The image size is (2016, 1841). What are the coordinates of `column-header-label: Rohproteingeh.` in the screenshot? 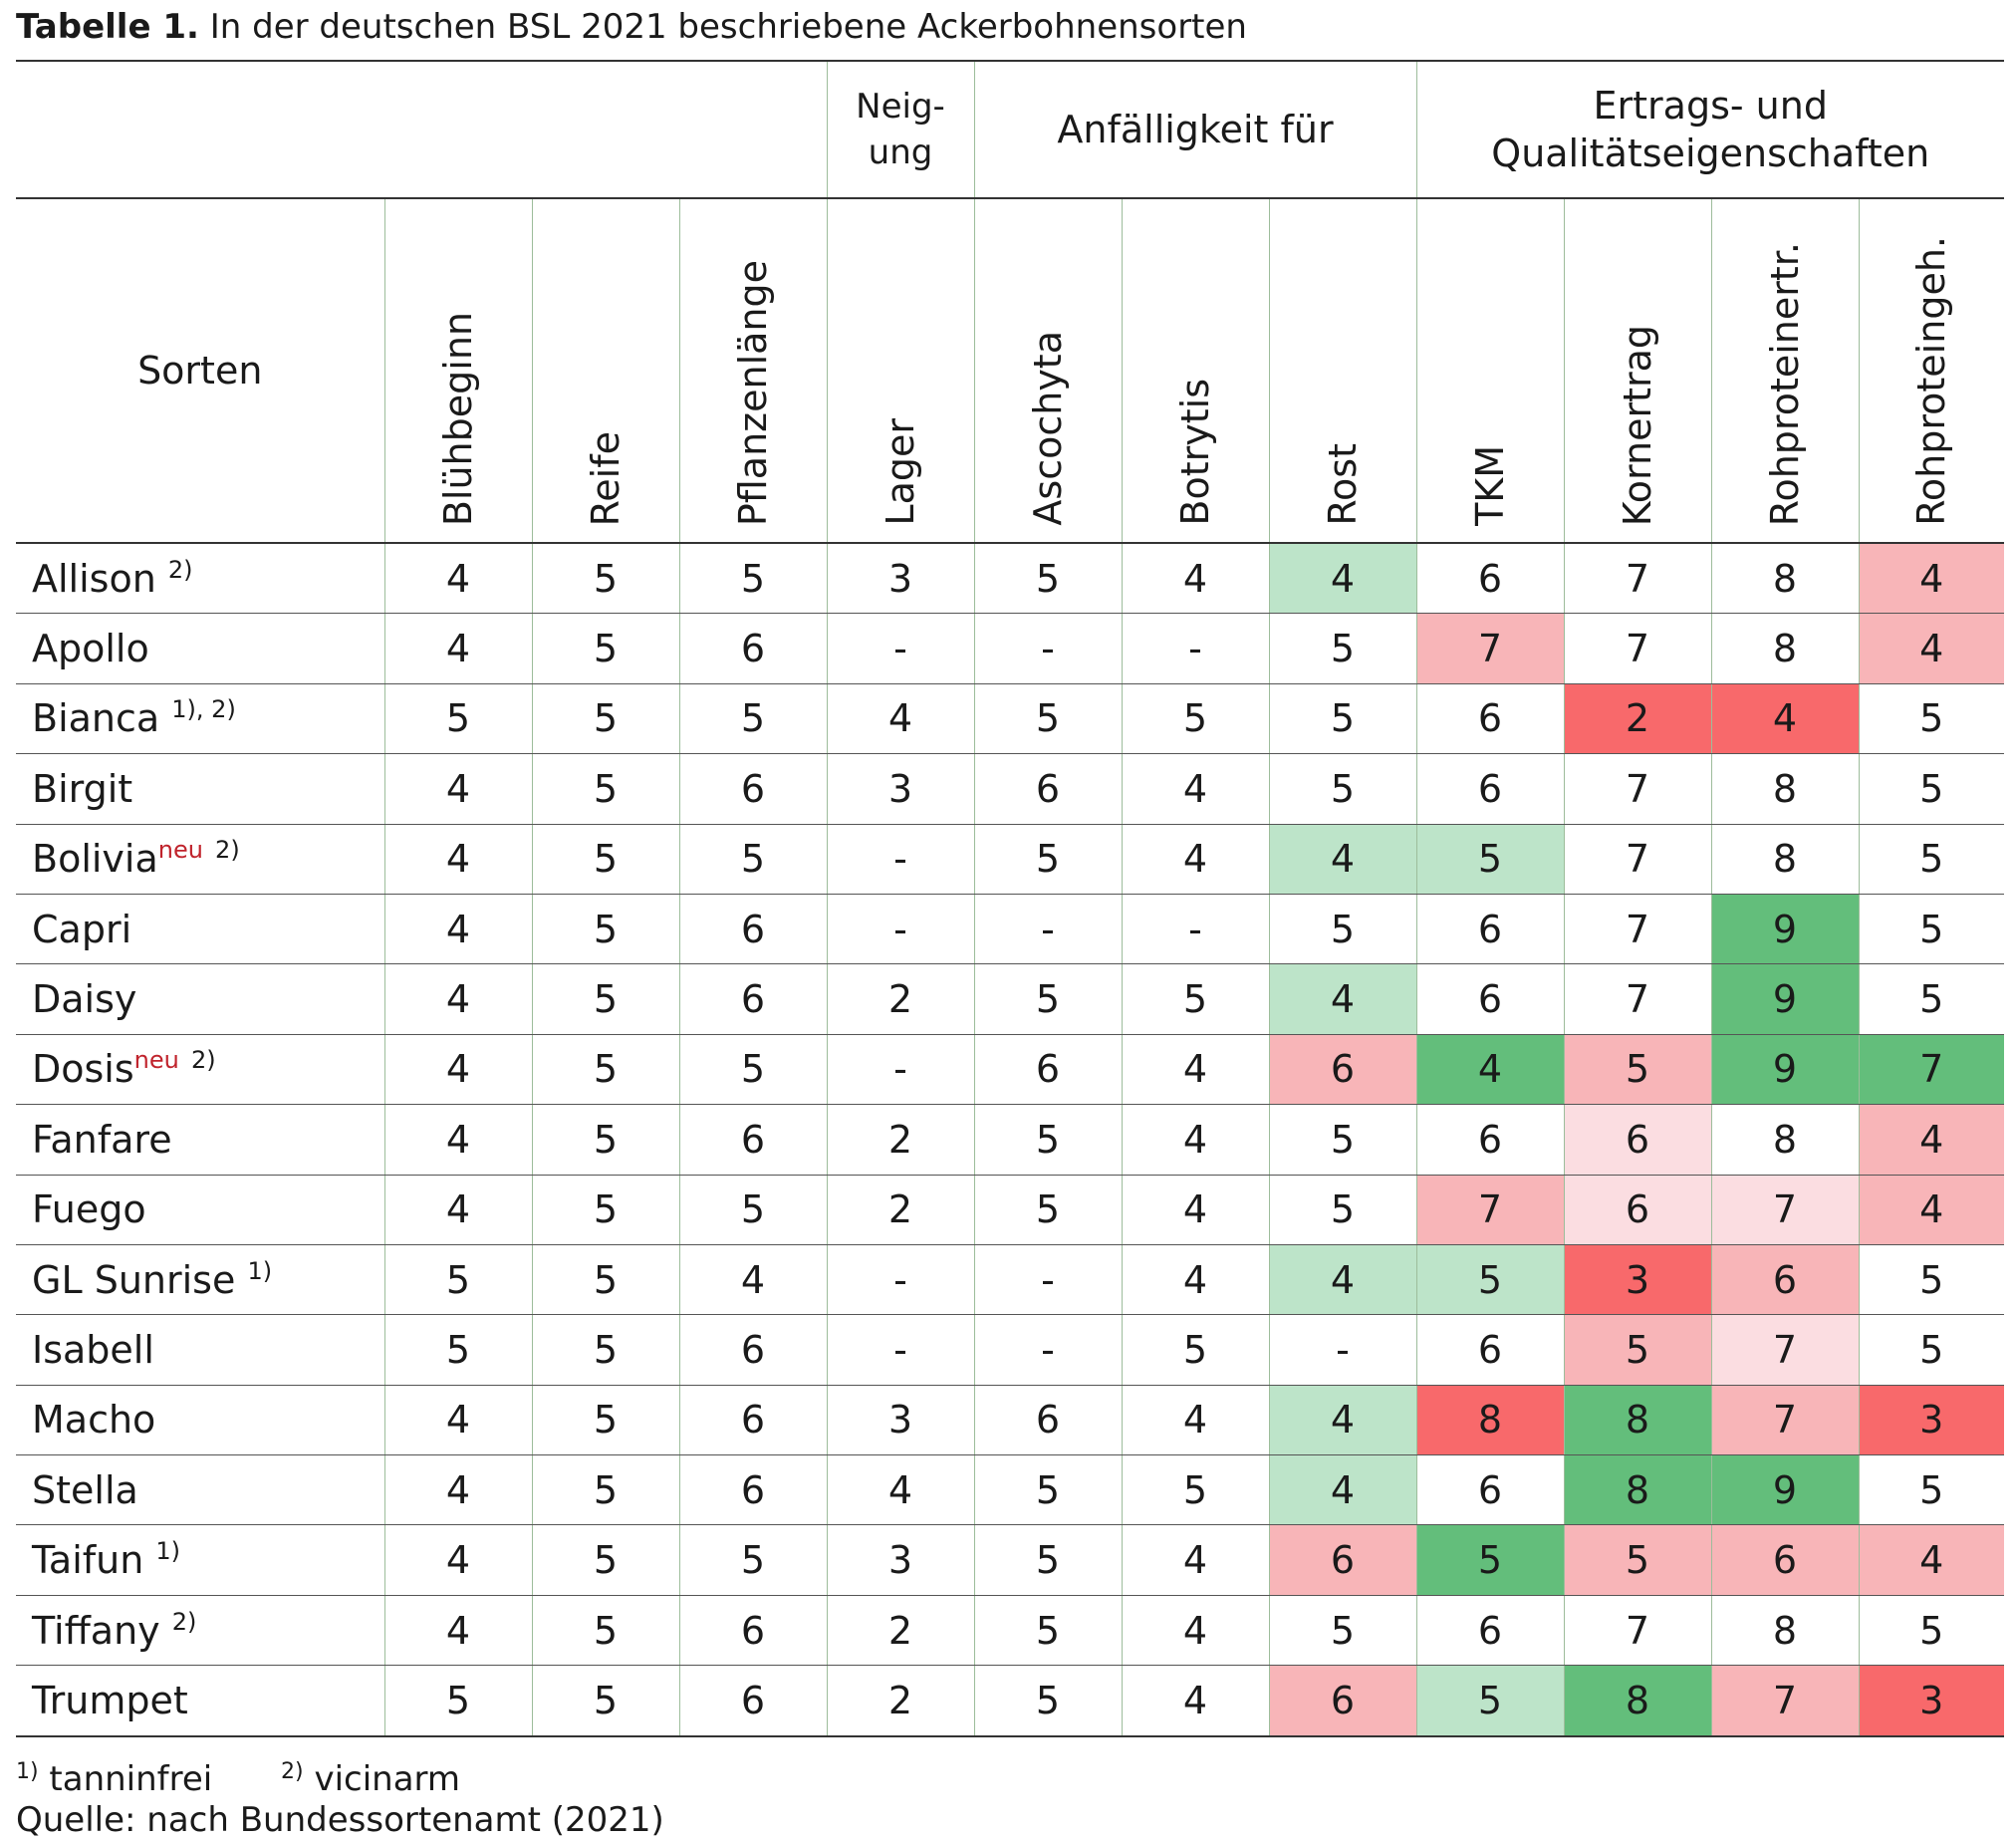 It's located at (1931, 381).